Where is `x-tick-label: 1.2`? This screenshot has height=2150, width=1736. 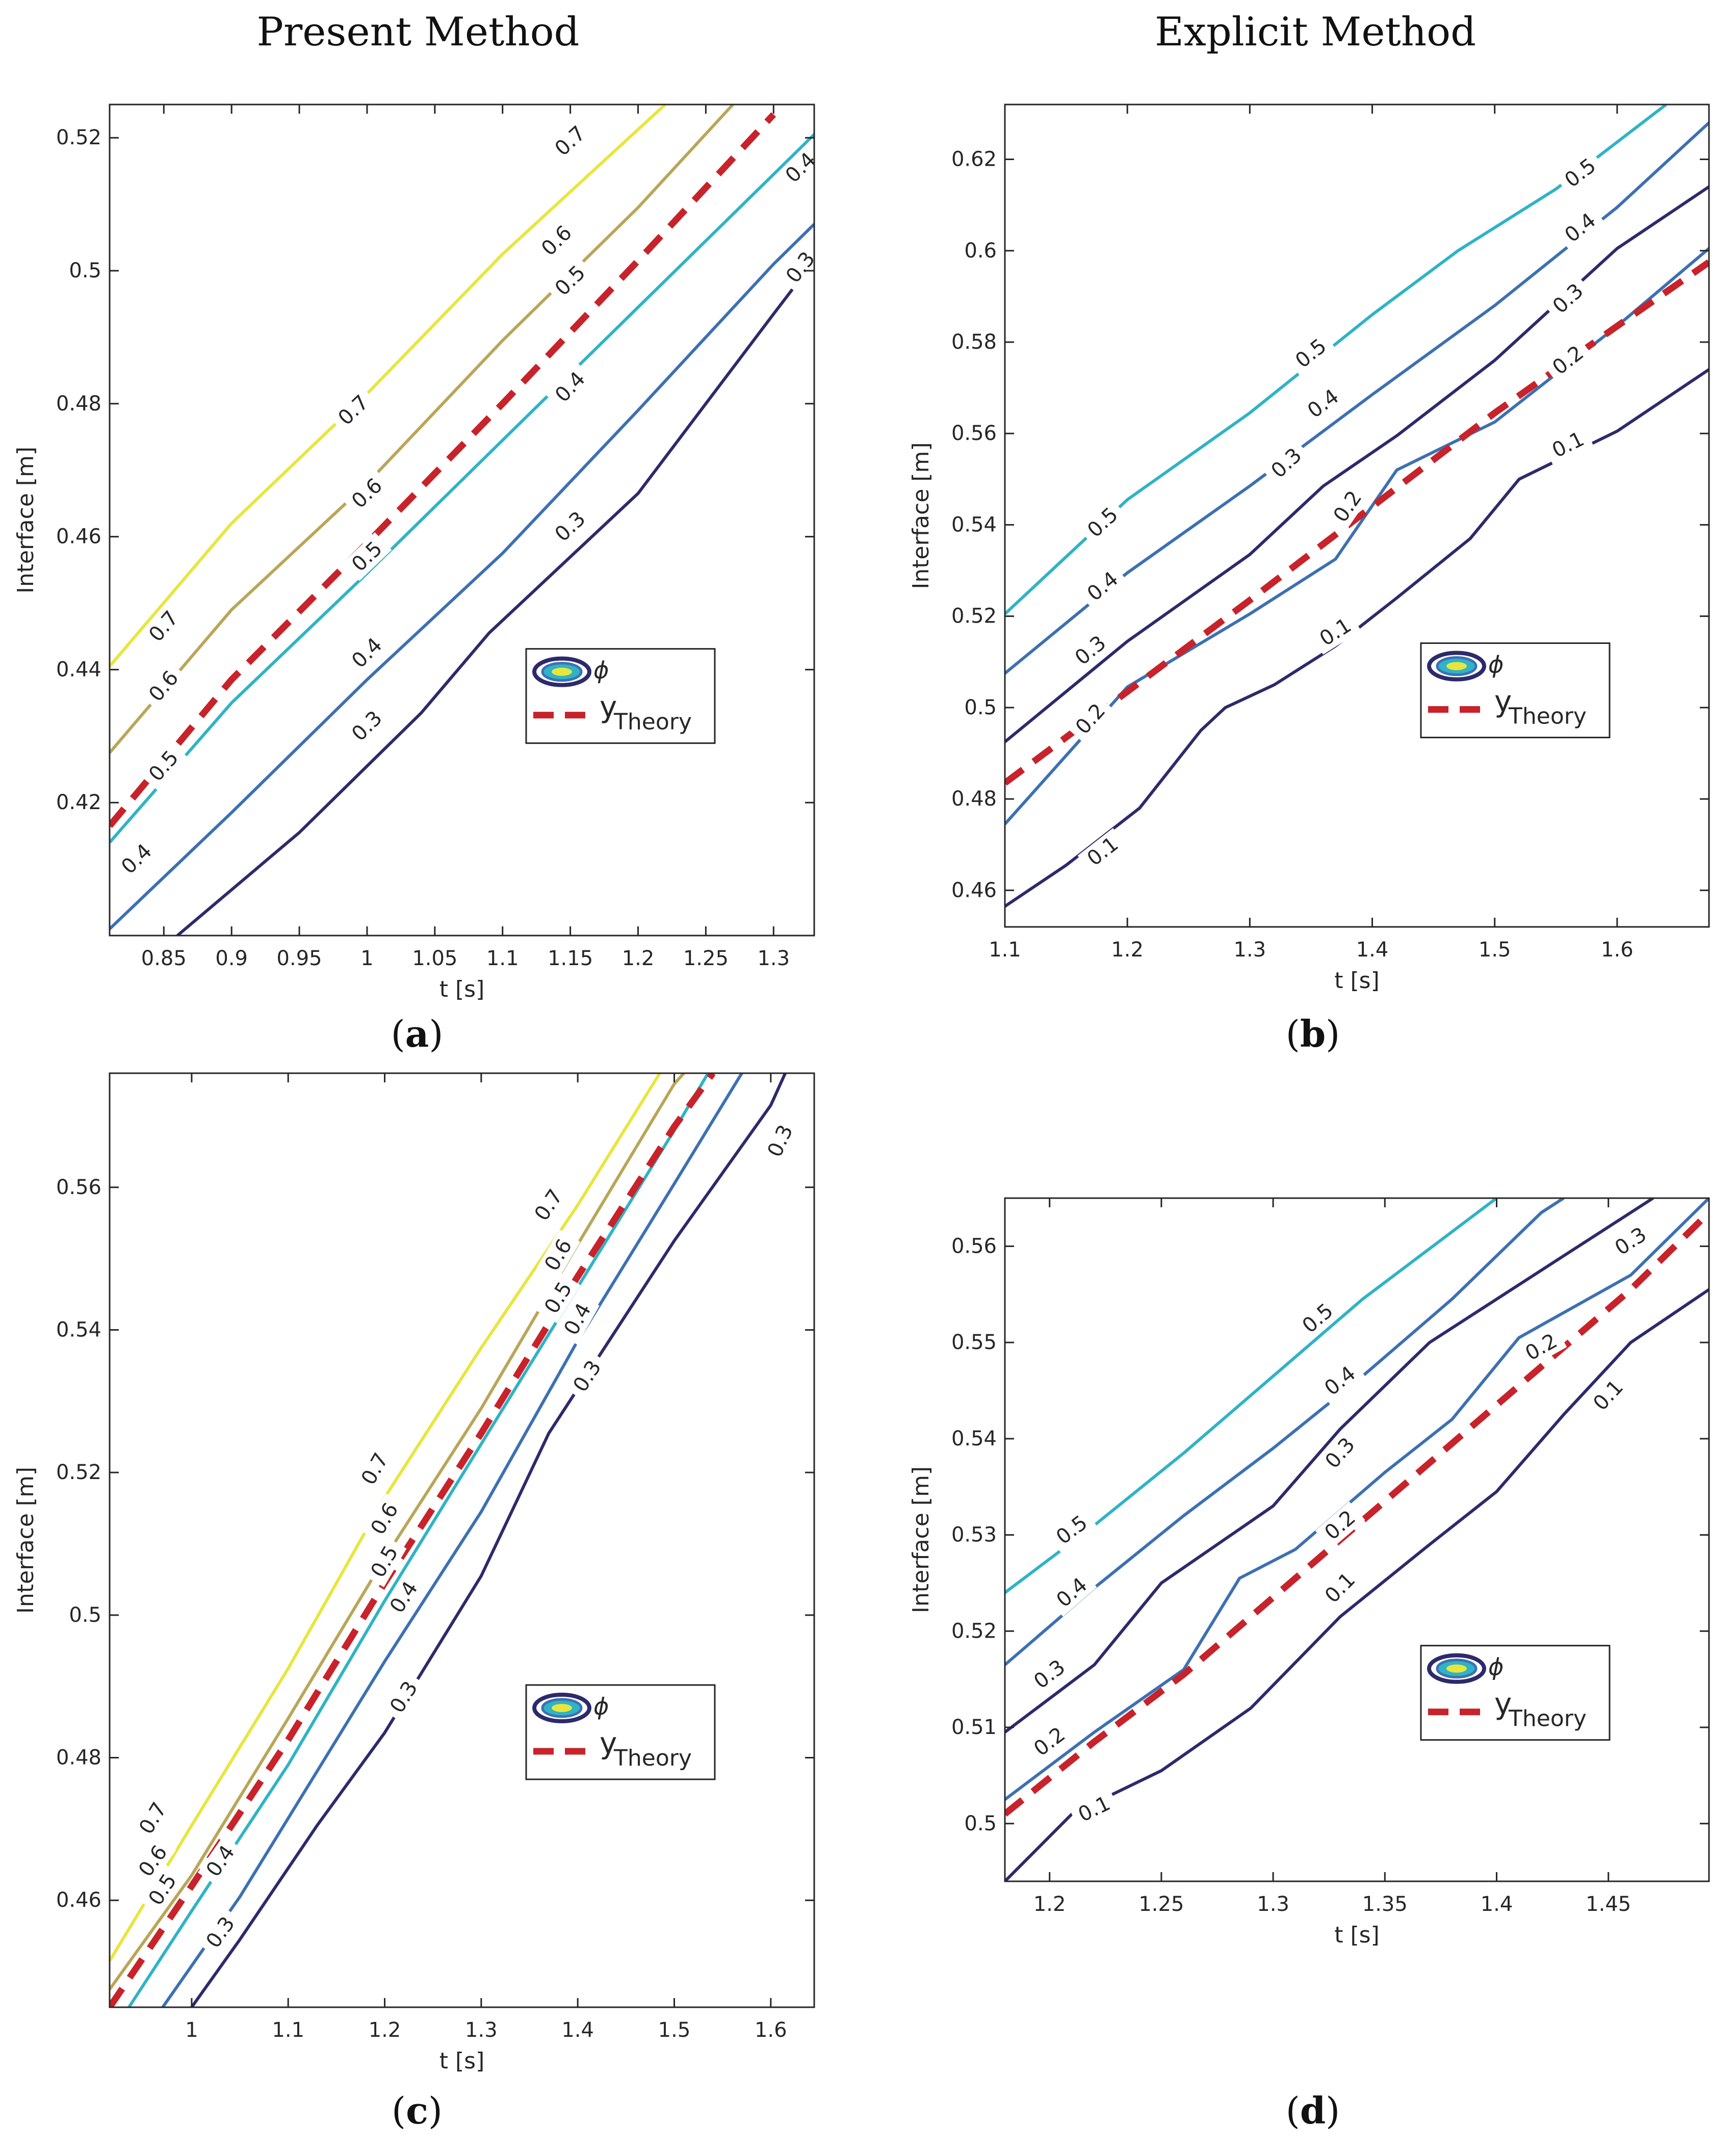
x-tick-label: 1.2 is located at coordinates (1128, 950).